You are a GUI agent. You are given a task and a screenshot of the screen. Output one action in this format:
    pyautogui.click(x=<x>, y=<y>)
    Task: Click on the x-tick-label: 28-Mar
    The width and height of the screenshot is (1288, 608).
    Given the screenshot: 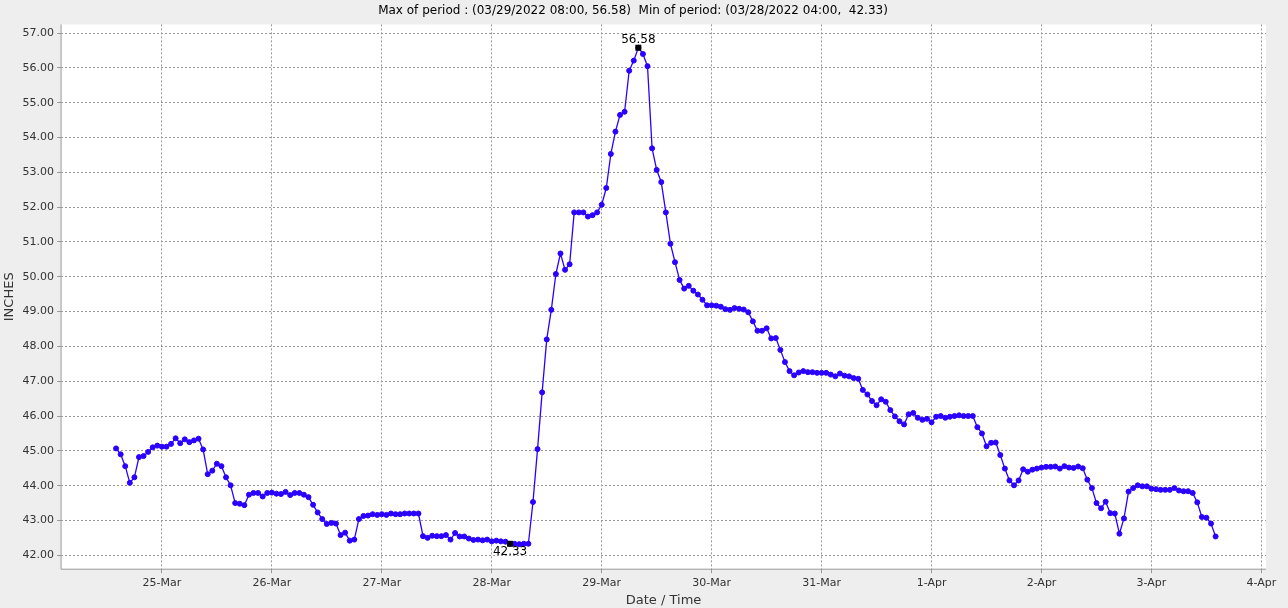 What is the action you would take?
    pyautogui.click(x=492, y=582)
    